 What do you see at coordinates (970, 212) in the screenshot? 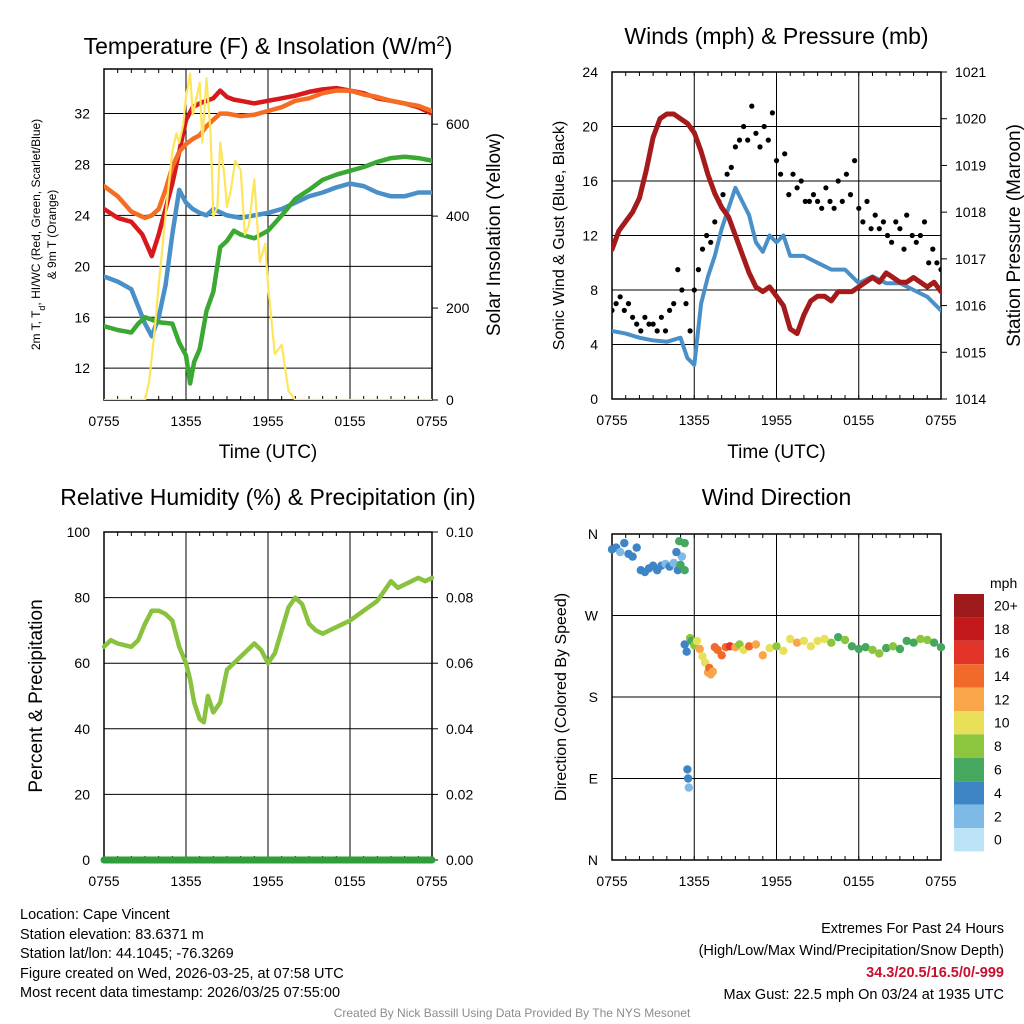
I see `y2-tick-label: 1018` at bounding box center [970, 212].